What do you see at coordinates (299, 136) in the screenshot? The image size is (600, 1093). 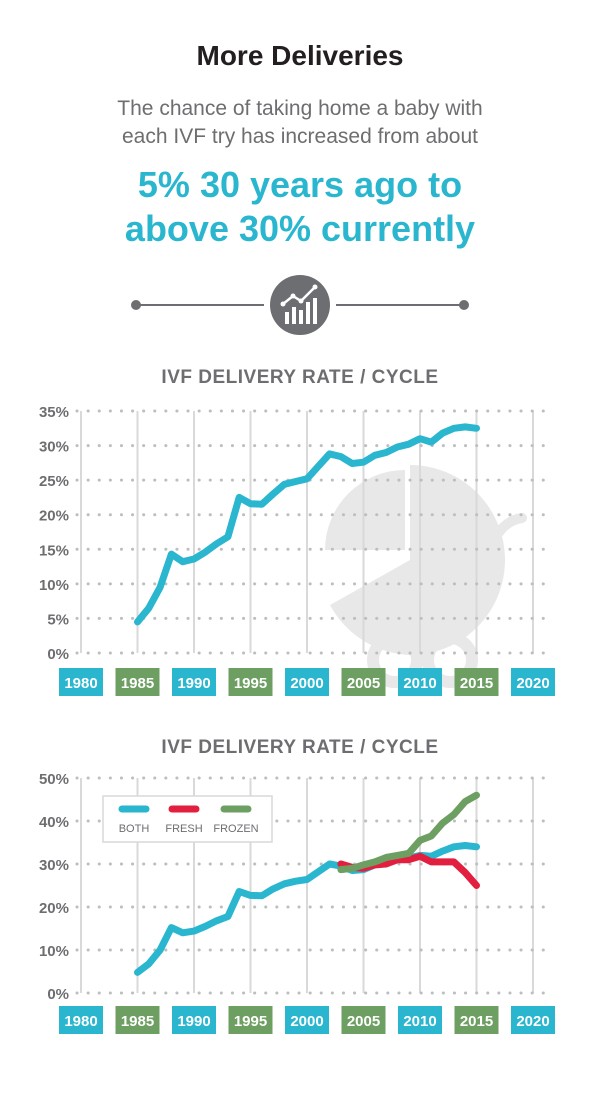 I see `subtitle-line-2: each IVF try has increased from about` at bounding box center [299, 136].